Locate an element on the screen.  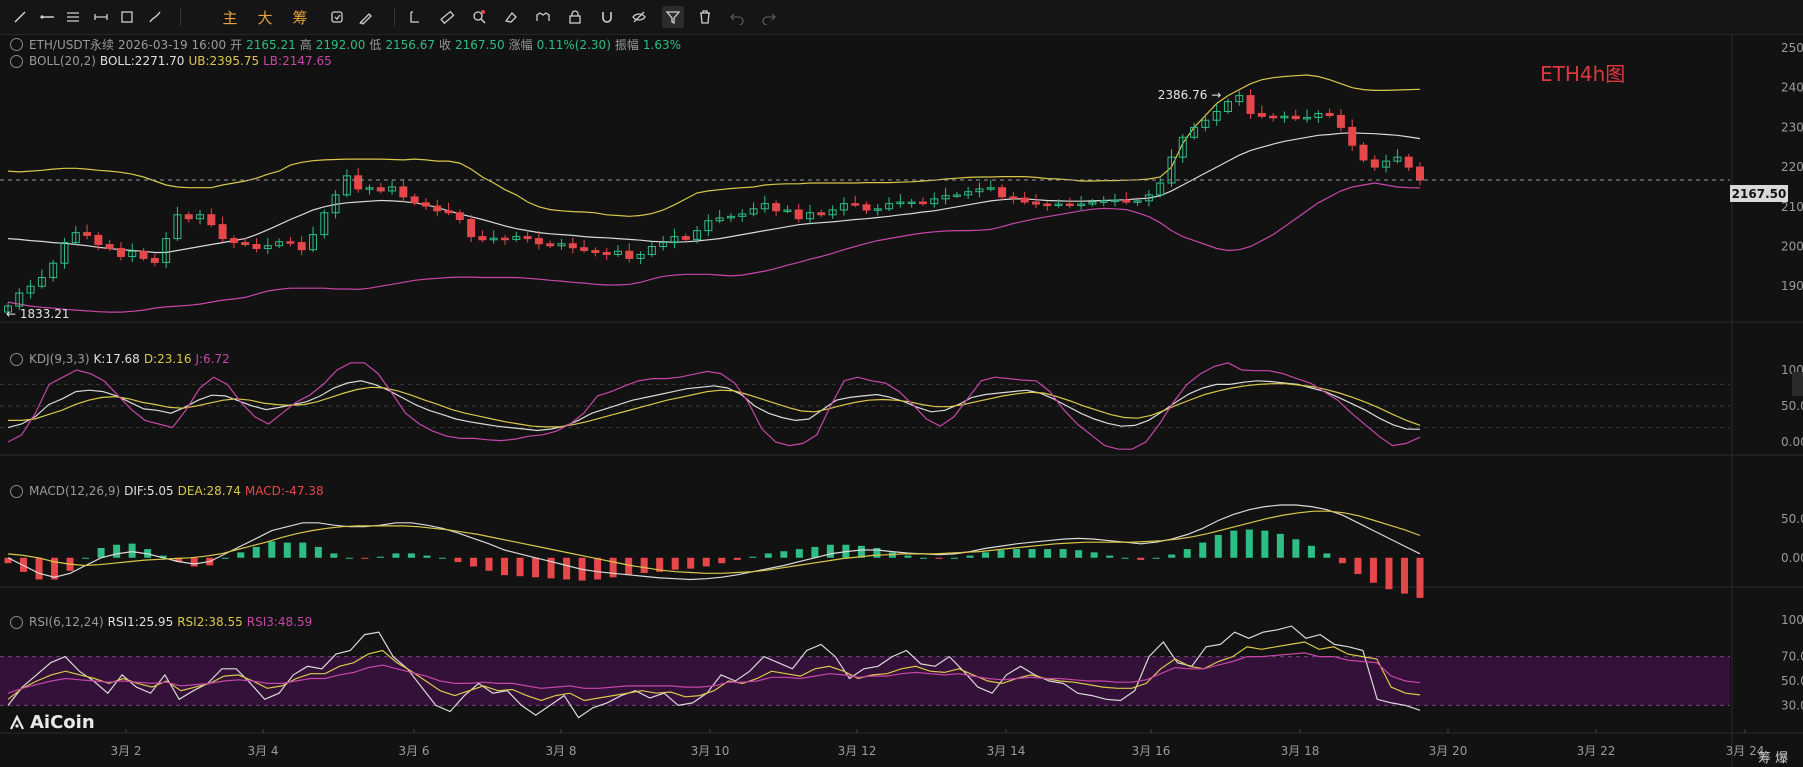
hide-icon is located at coordinates (639, 17).